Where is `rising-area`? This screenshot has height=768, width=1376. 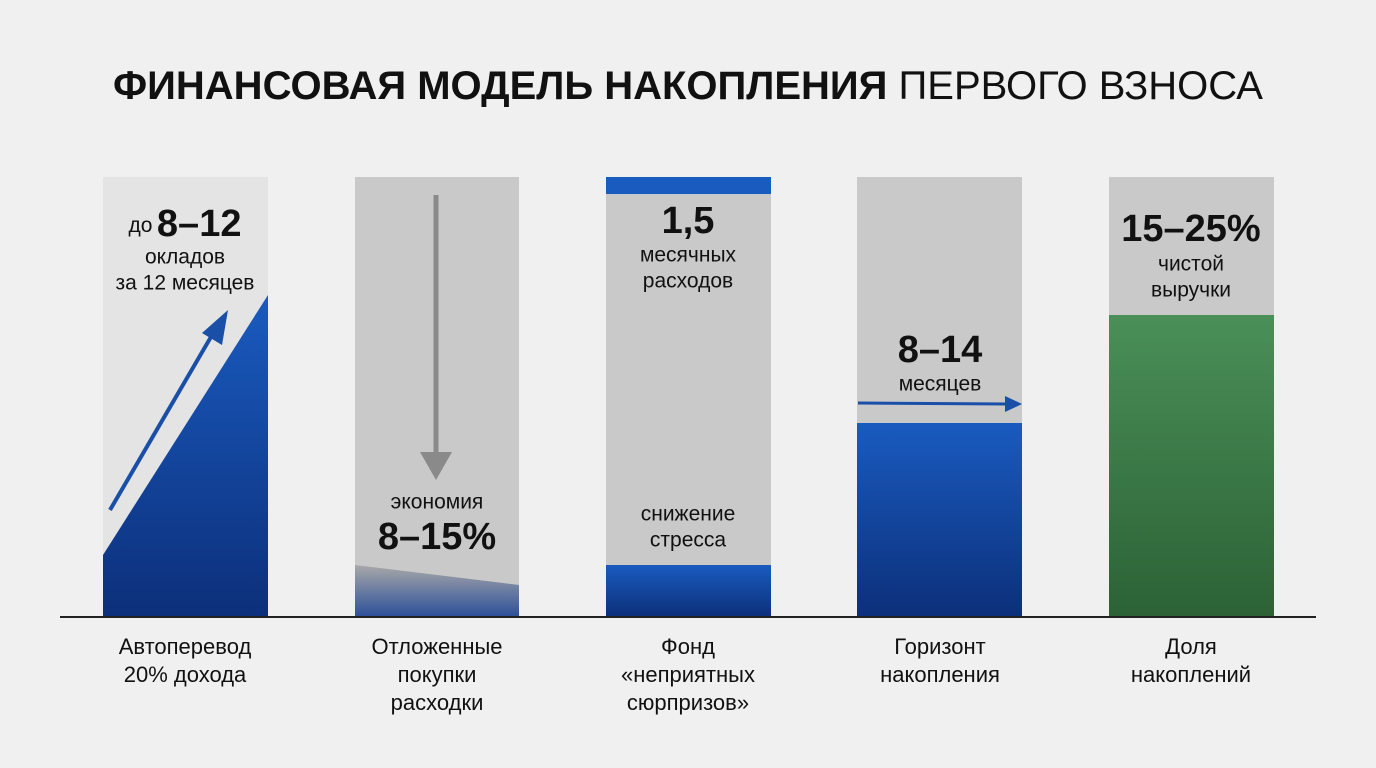
rising-area is located at coordinates (185, 456).